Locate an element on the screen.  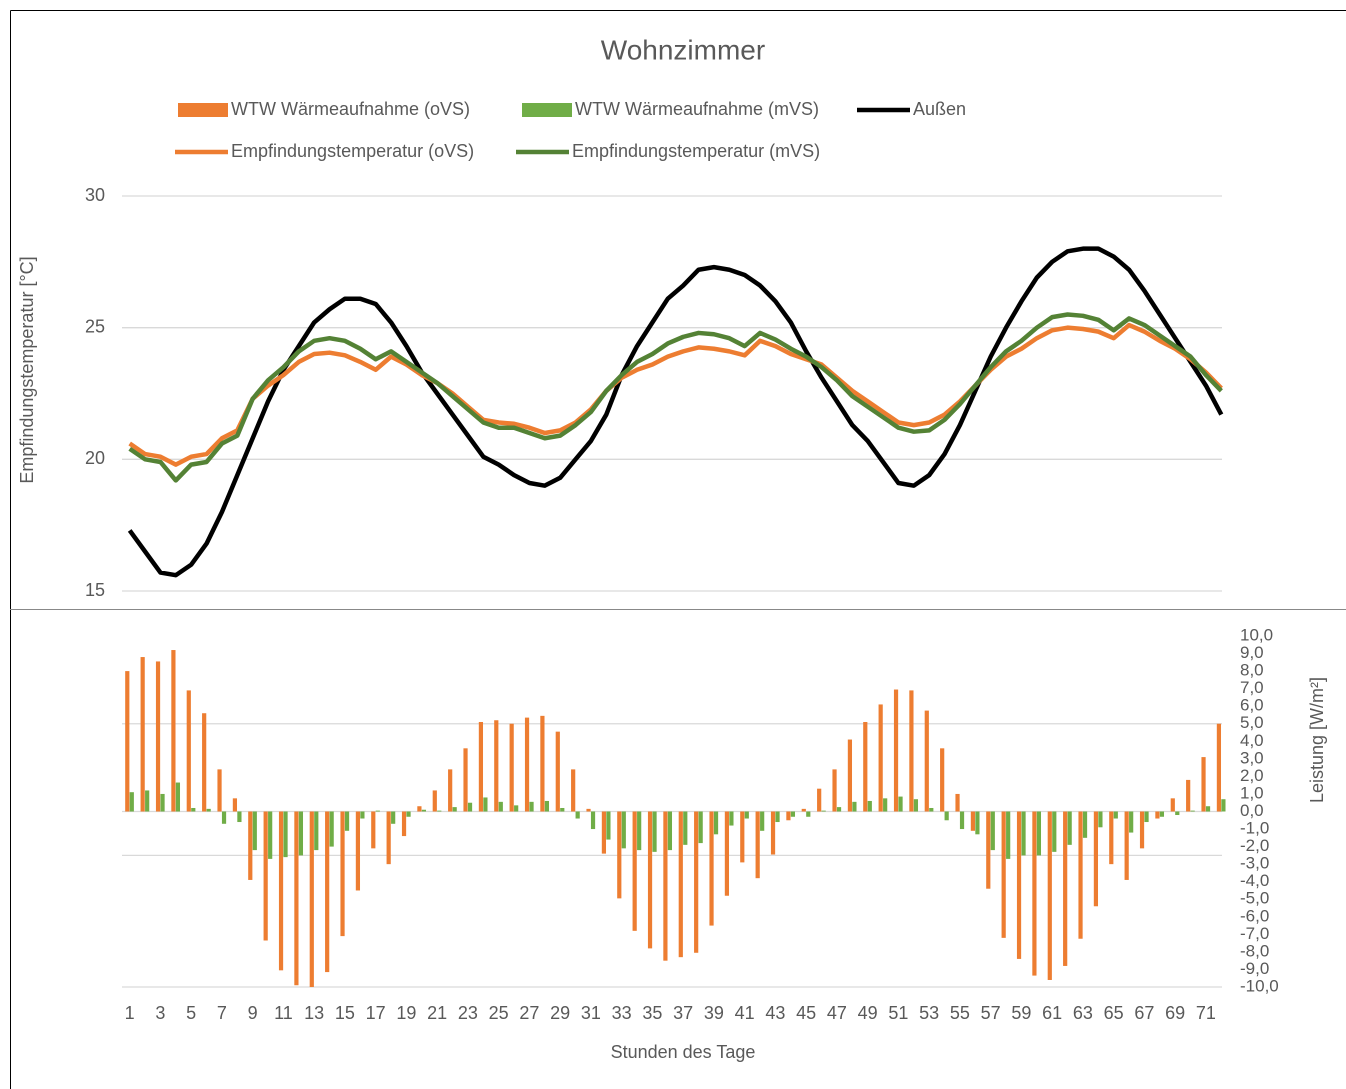
x-tick-label: 47 is located at coordinates (837, 1013).